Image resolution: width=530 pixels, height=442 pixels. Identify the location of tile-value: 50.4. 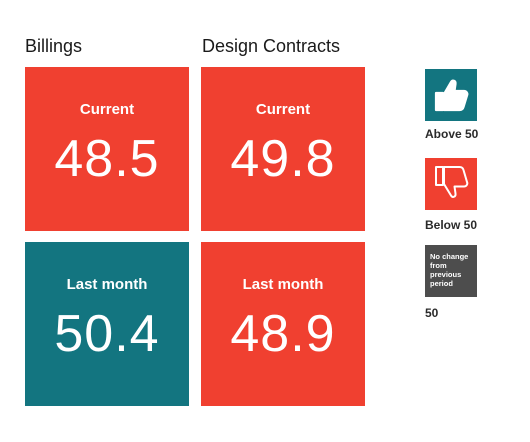
(107, 334).